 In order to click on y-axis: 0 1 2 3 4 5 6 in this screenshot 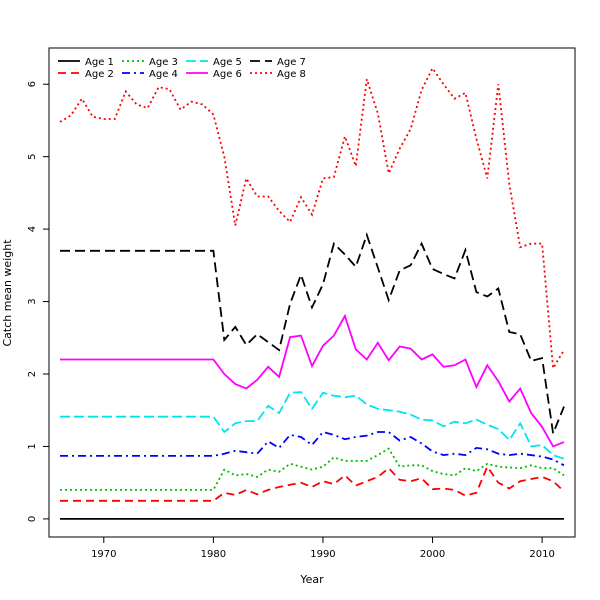, I will do `click(38, 301)`.